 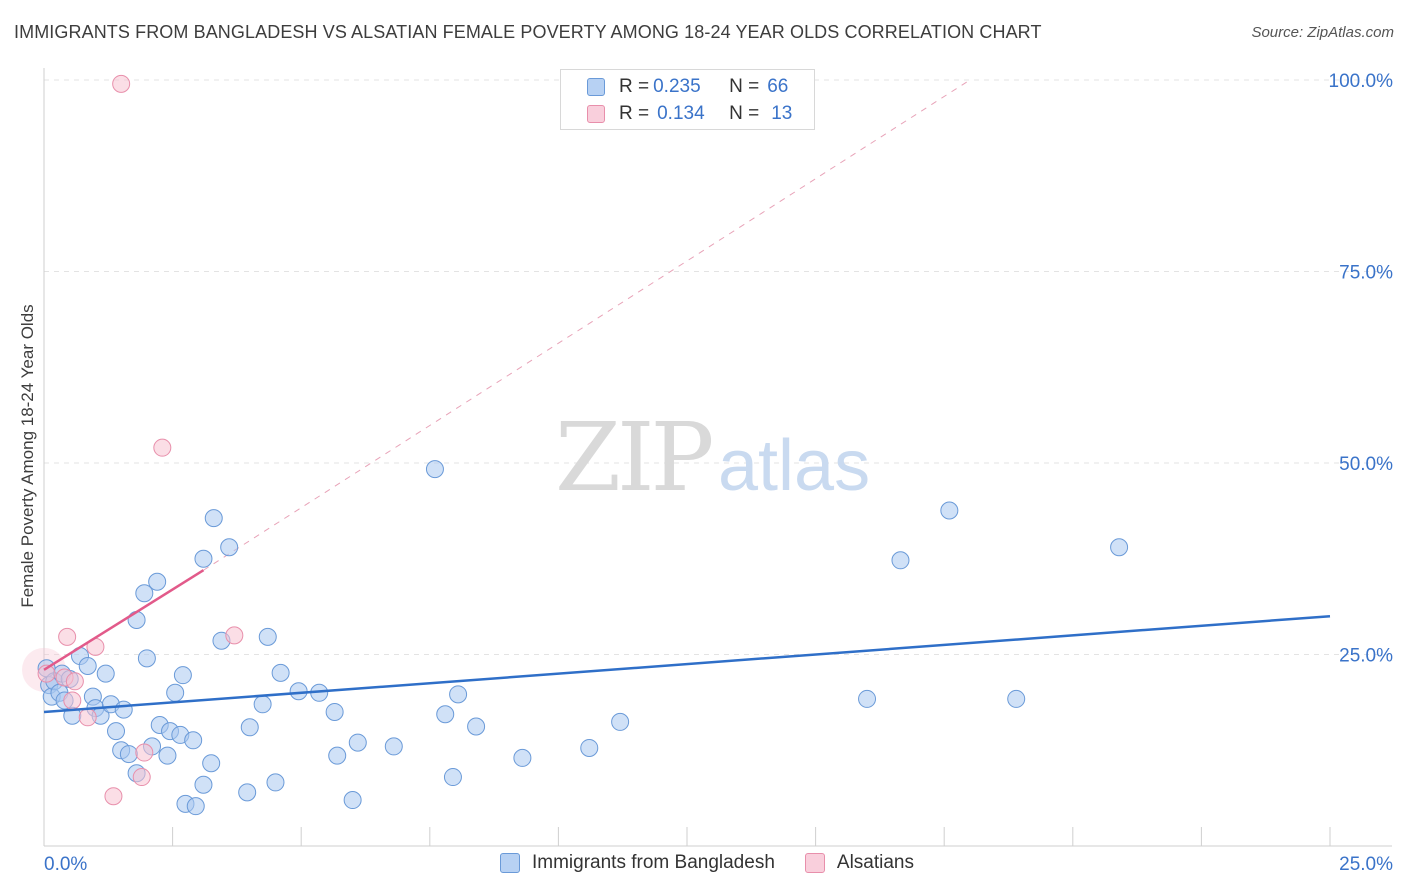 I want to click on n-value: 13, so click(x=782, y=113).